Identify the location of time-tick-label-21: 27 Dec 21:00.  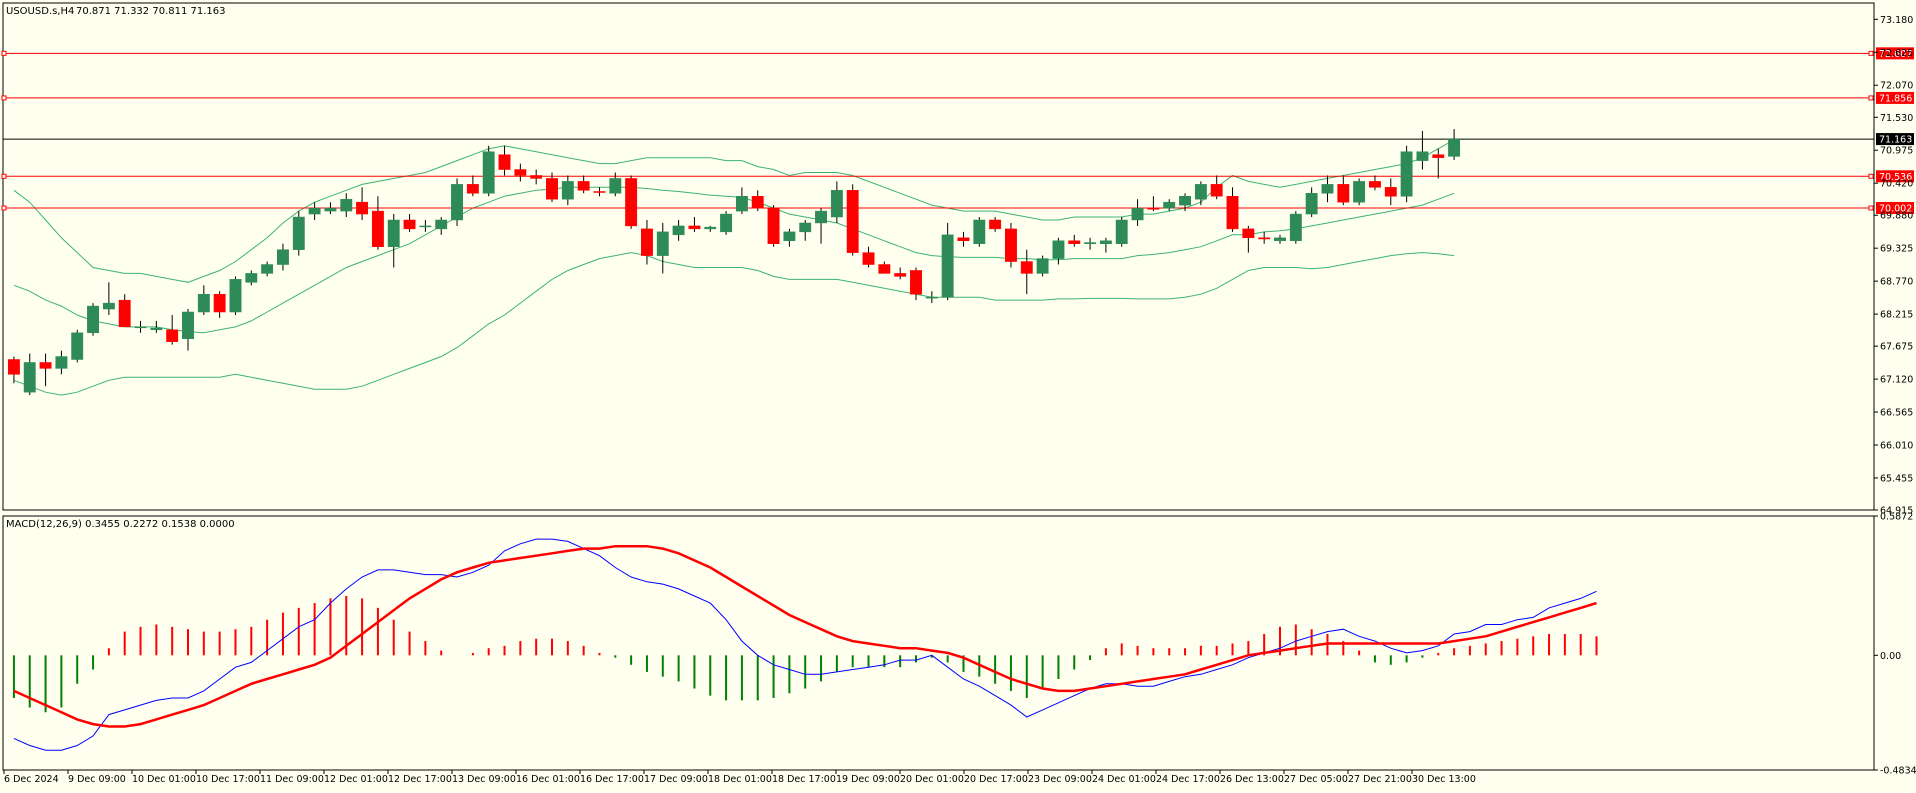
(1380, 779).